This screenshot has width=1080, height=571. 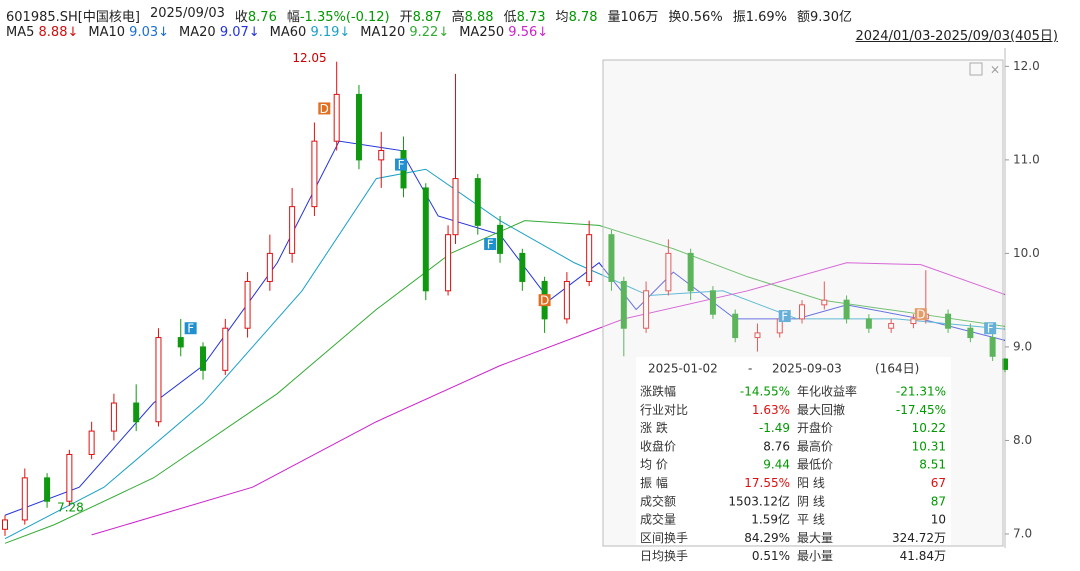 I want to click on stats-value: 1.59亿, so click(x=770, y=519).